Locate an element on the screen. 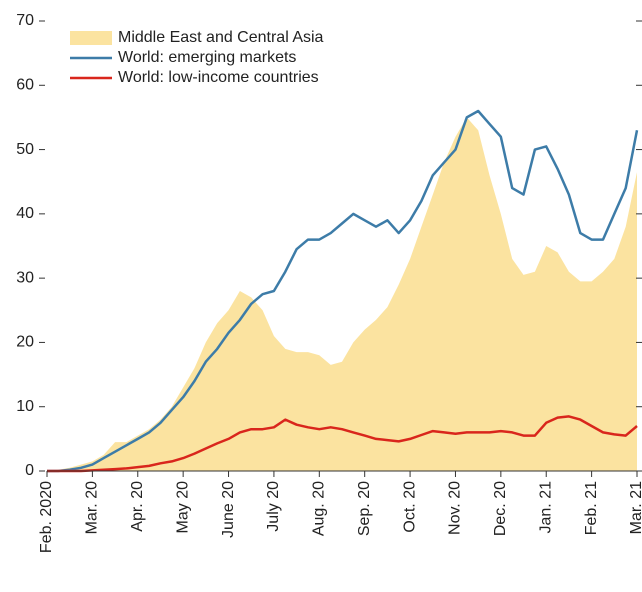 This screenshot has width=642, height=592. x-tick-label: Feb. 21 is located at coordinates (591, 508).